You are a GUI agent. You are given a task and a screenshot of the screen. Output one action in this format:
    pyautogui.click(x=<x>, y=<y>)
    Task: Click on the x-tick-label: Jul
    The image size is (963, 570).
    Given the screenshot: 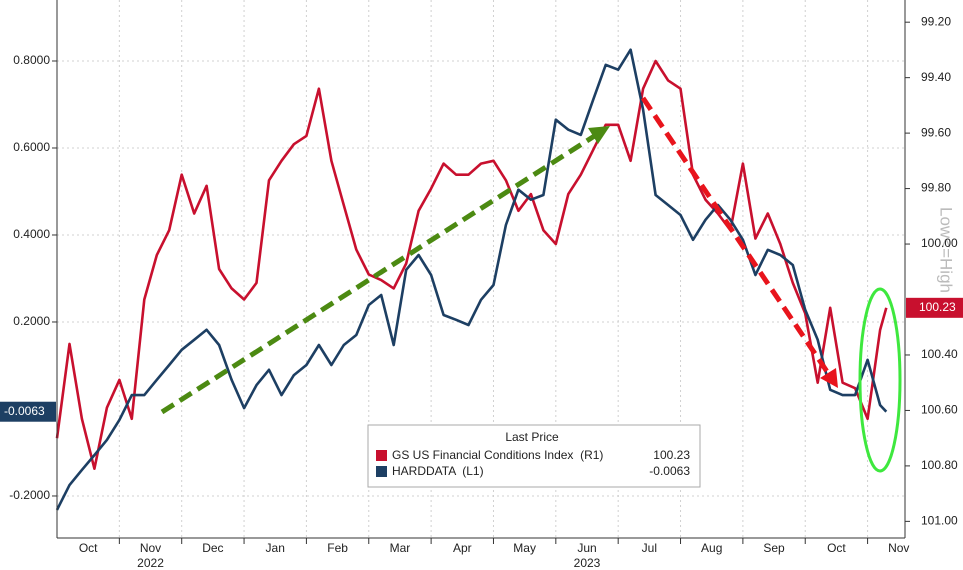 What is the action you would take?
    pyautogui.click(x=649, y=548)
    